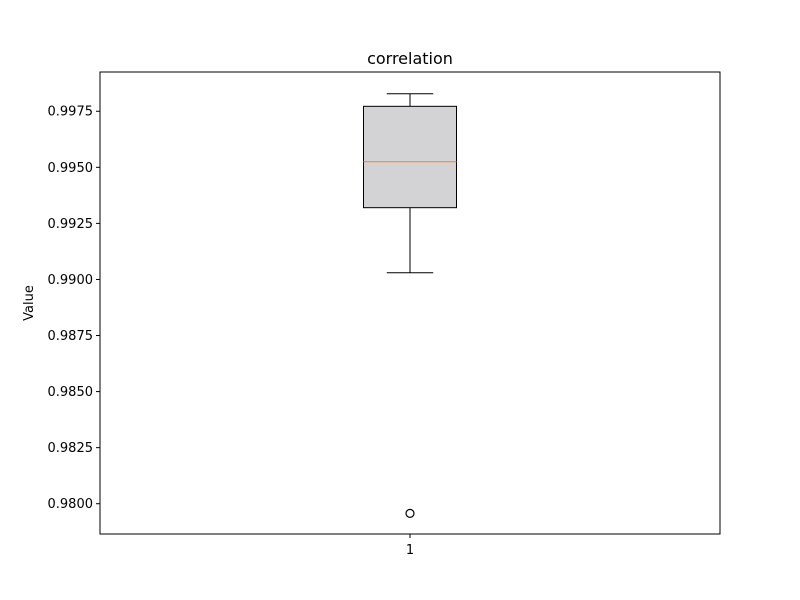 Image resolution: width=800 pixels, height=600 pixels. What do you see at coordinates (71, 168) in the screenshot?
I see `y-tick-label: 0.9950` at bounding box center [71, 168].